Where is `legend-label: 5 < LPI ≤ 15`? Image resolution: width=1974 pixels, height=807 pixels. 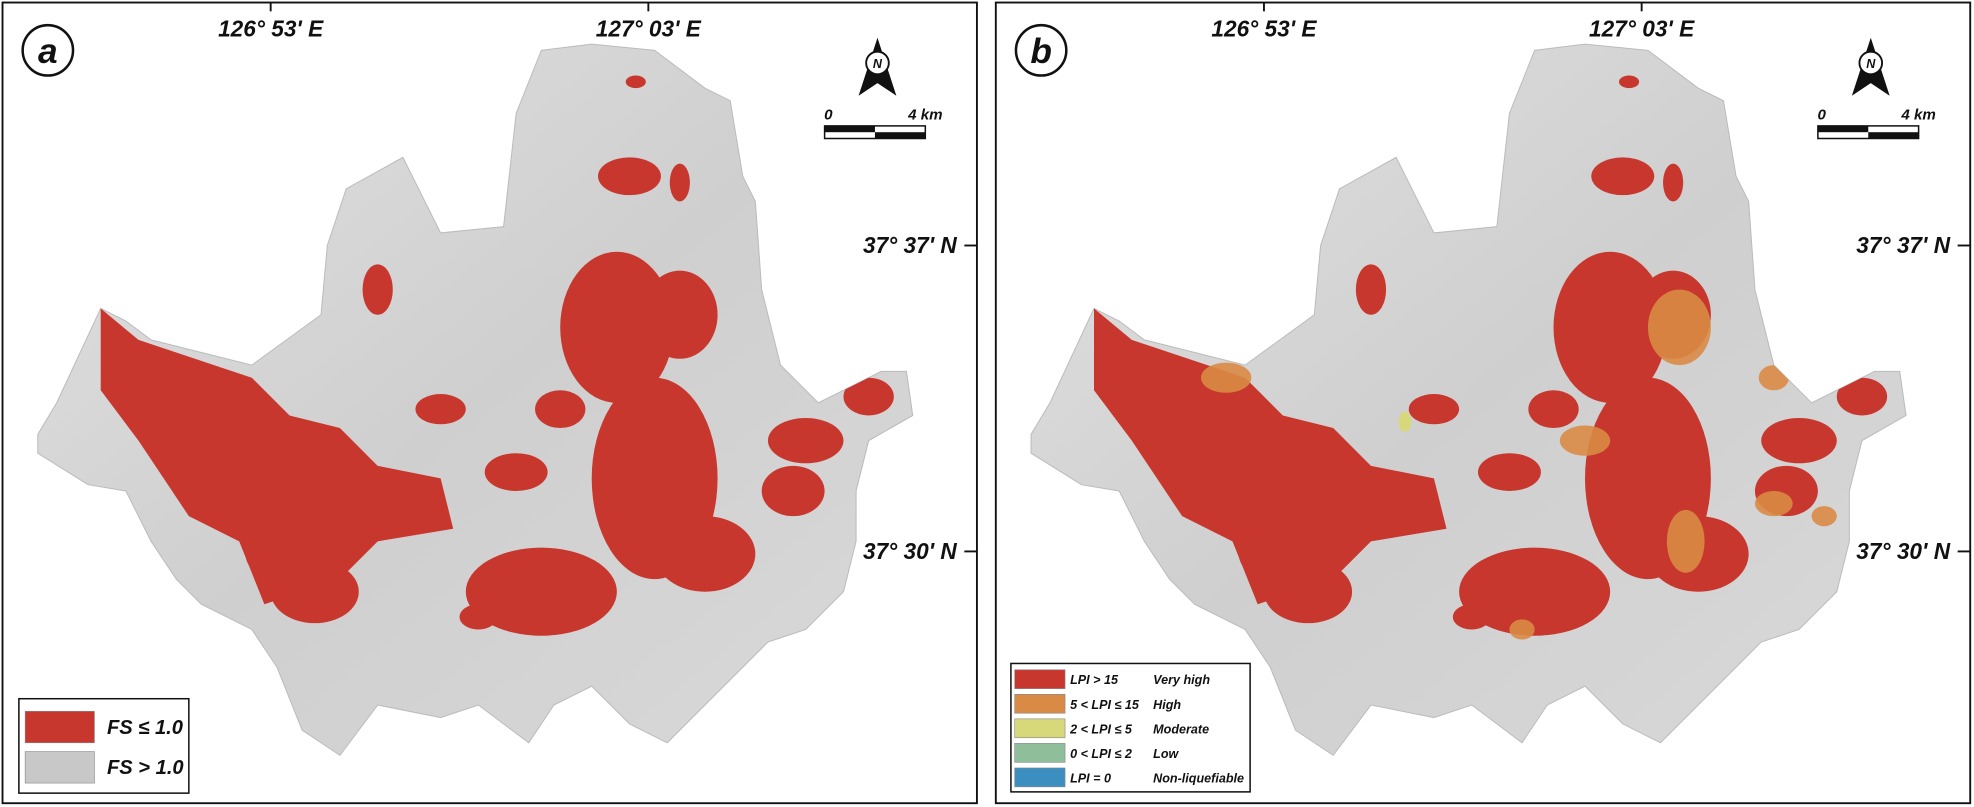
legend-label: 5 < LPI ≤ 15 is located at coordinates (1105, 705).